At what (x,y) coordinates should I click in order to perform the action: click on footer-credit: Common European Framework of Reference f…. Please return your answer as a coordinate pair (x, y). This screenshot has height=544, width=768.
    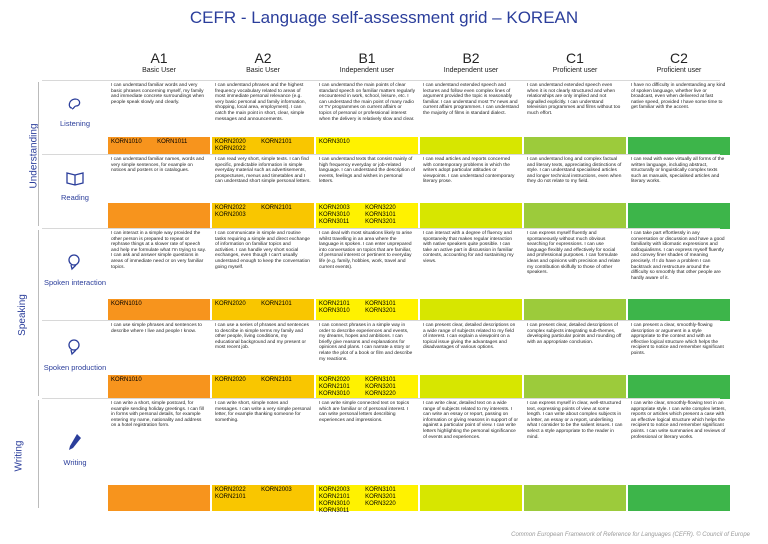
    Looking at the image, I should click on (630, 535).